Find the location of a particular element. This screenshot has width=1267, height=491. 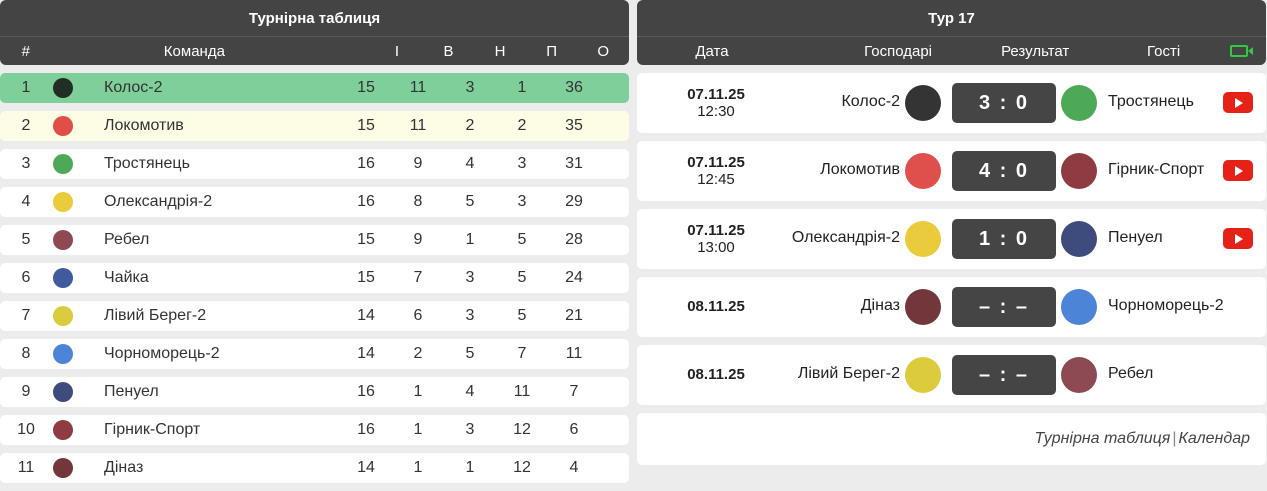

col-team-header: Команда is located at coordinates (194, 51).